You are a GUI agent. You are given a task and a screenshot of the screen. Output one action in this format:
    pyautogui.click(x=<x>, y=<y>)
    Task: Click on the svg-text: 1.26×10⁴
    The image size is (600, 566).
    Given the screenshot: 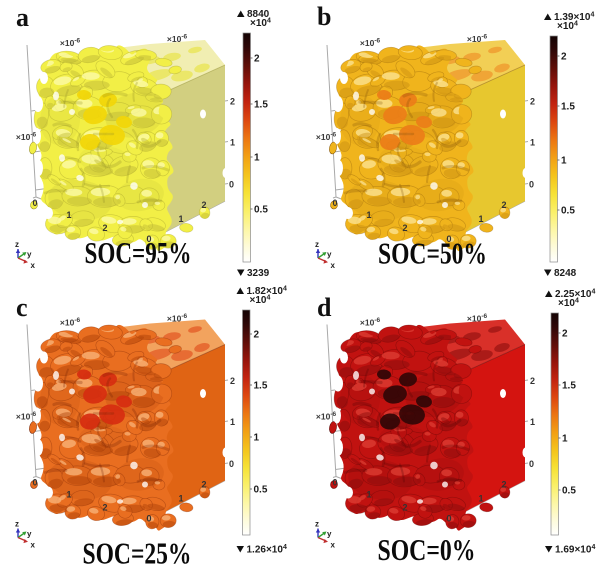 What is the action you would take?
    pyautogui.click(x=267, y=550)
    